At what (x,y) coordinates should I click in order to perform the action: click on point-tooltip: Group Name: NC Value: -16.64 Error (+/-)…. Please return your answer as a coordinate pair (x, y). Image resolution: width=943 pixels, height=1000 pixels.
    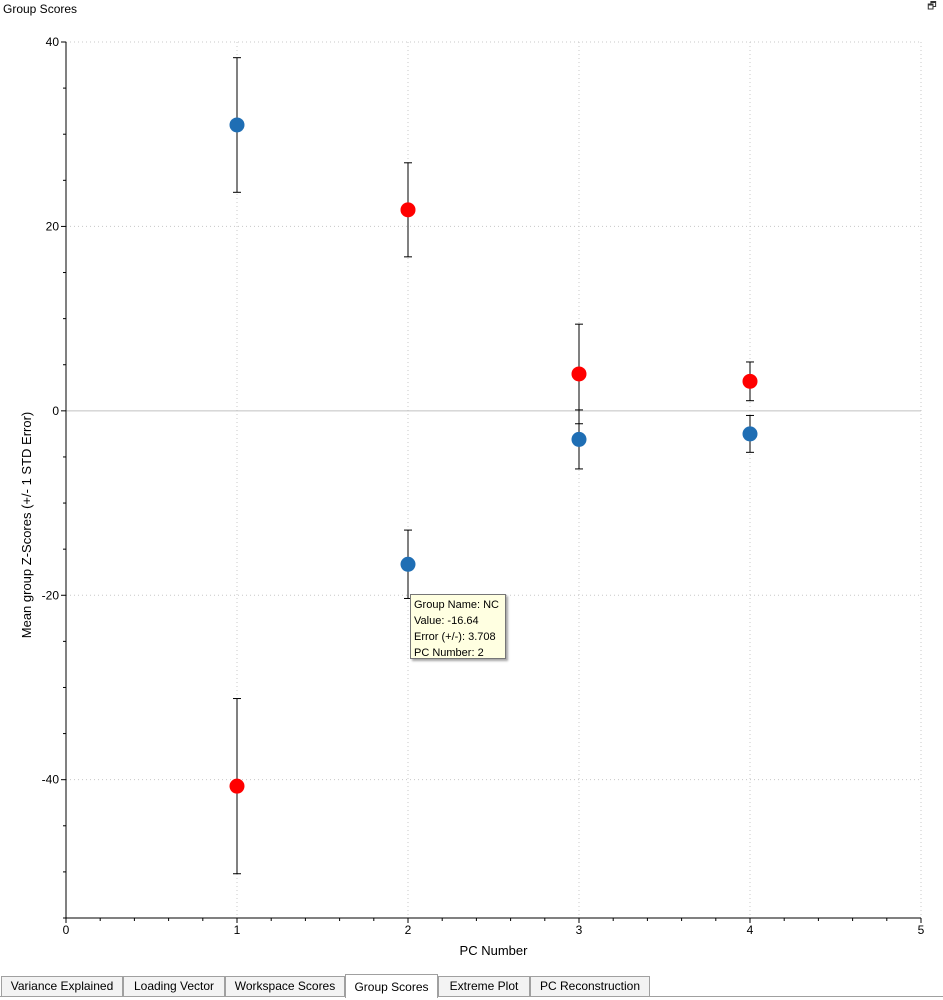
    Looking at the image, I should click on (458, 626).